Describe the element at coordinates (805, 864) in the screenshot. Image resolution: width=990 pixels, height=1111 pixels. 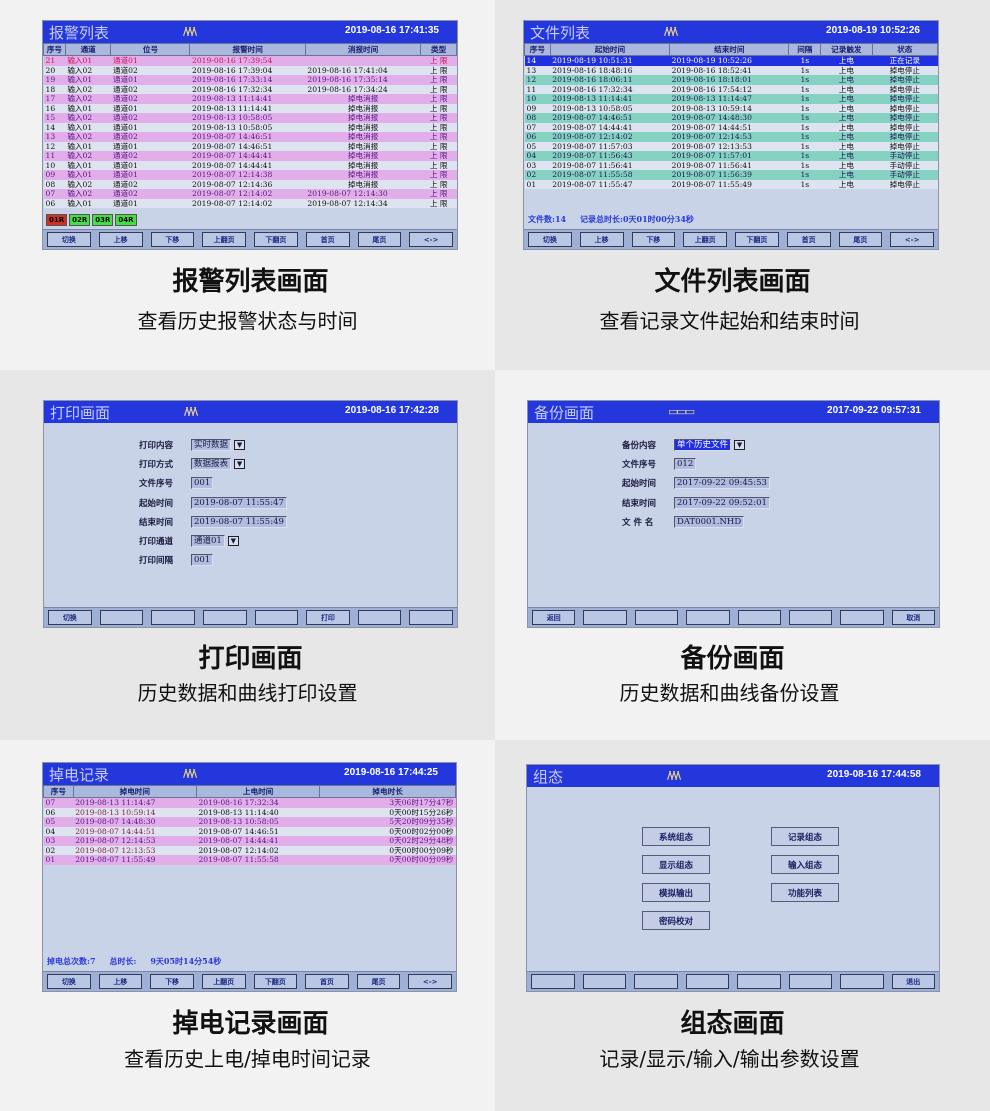
I see `menu-button: 输入组态` at that location.